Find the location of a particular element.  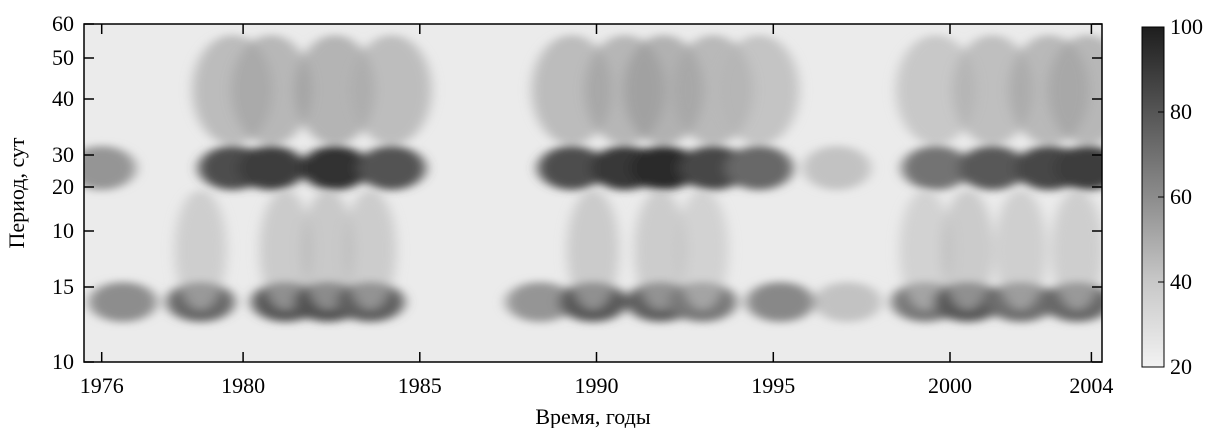

y-axis-title: Период, сут is located at coordinates (16, 192).